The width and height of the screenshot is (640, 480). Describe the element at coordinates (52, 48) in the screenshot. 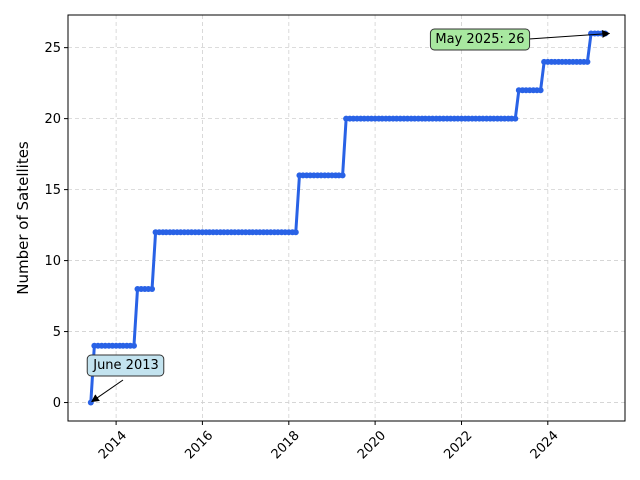

I see `y-tick-label: 25` at that location.